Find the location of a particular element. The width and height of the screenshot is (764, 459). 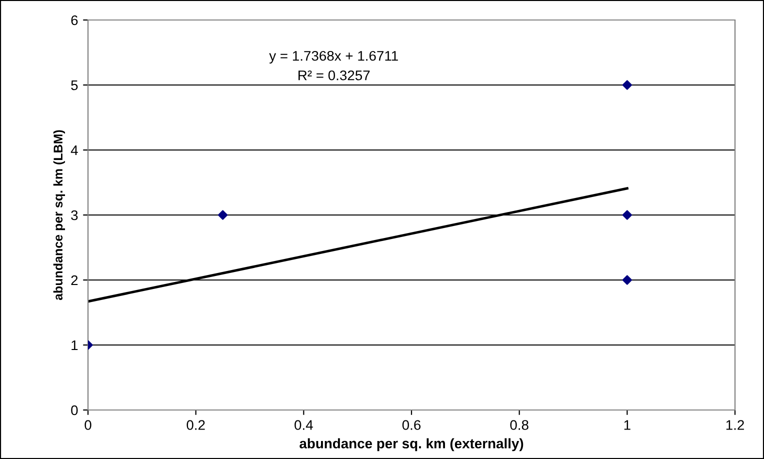

x-axis-title: abundance per sq. km (externally) is located at coordinates (412, 445).